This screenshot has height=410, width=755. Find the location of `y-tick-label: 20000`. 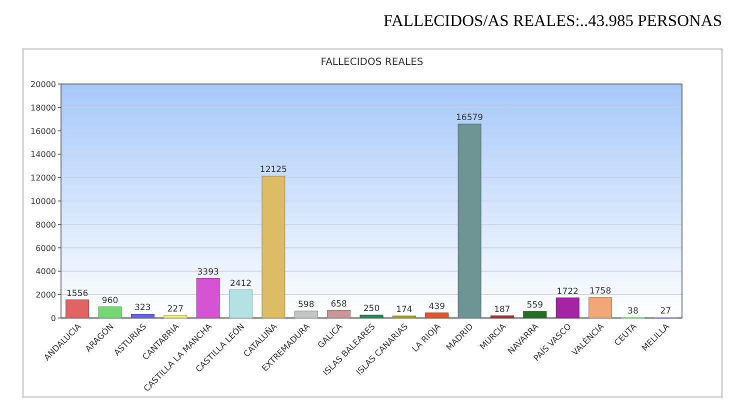

y-tick-label: 20000 is located at coordinates (43, 84).